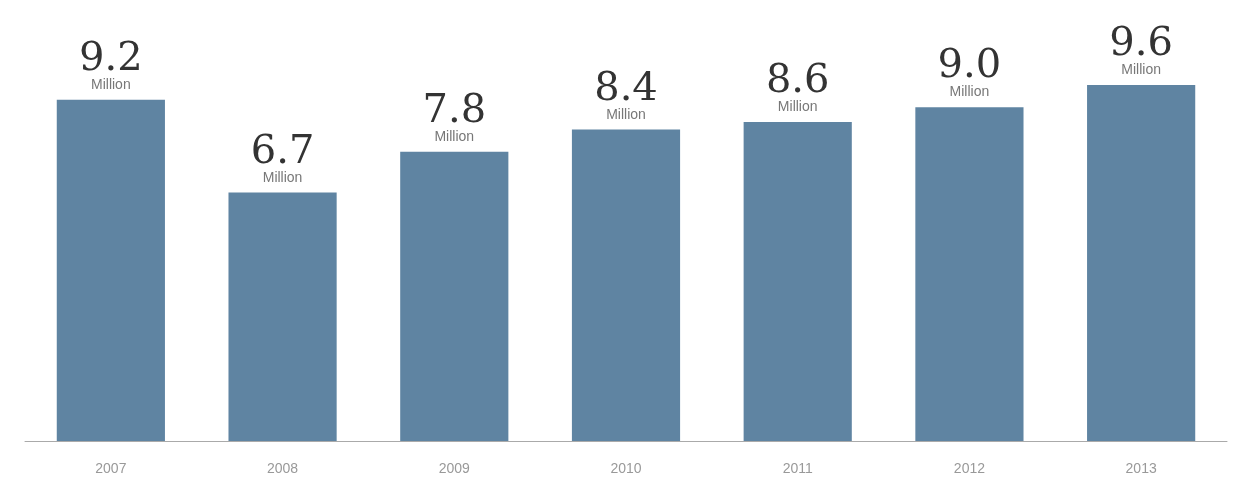  Describe the element at coordinates (1141, 468) in the screenshot. I see `x-tick-label: 2013` at that location.